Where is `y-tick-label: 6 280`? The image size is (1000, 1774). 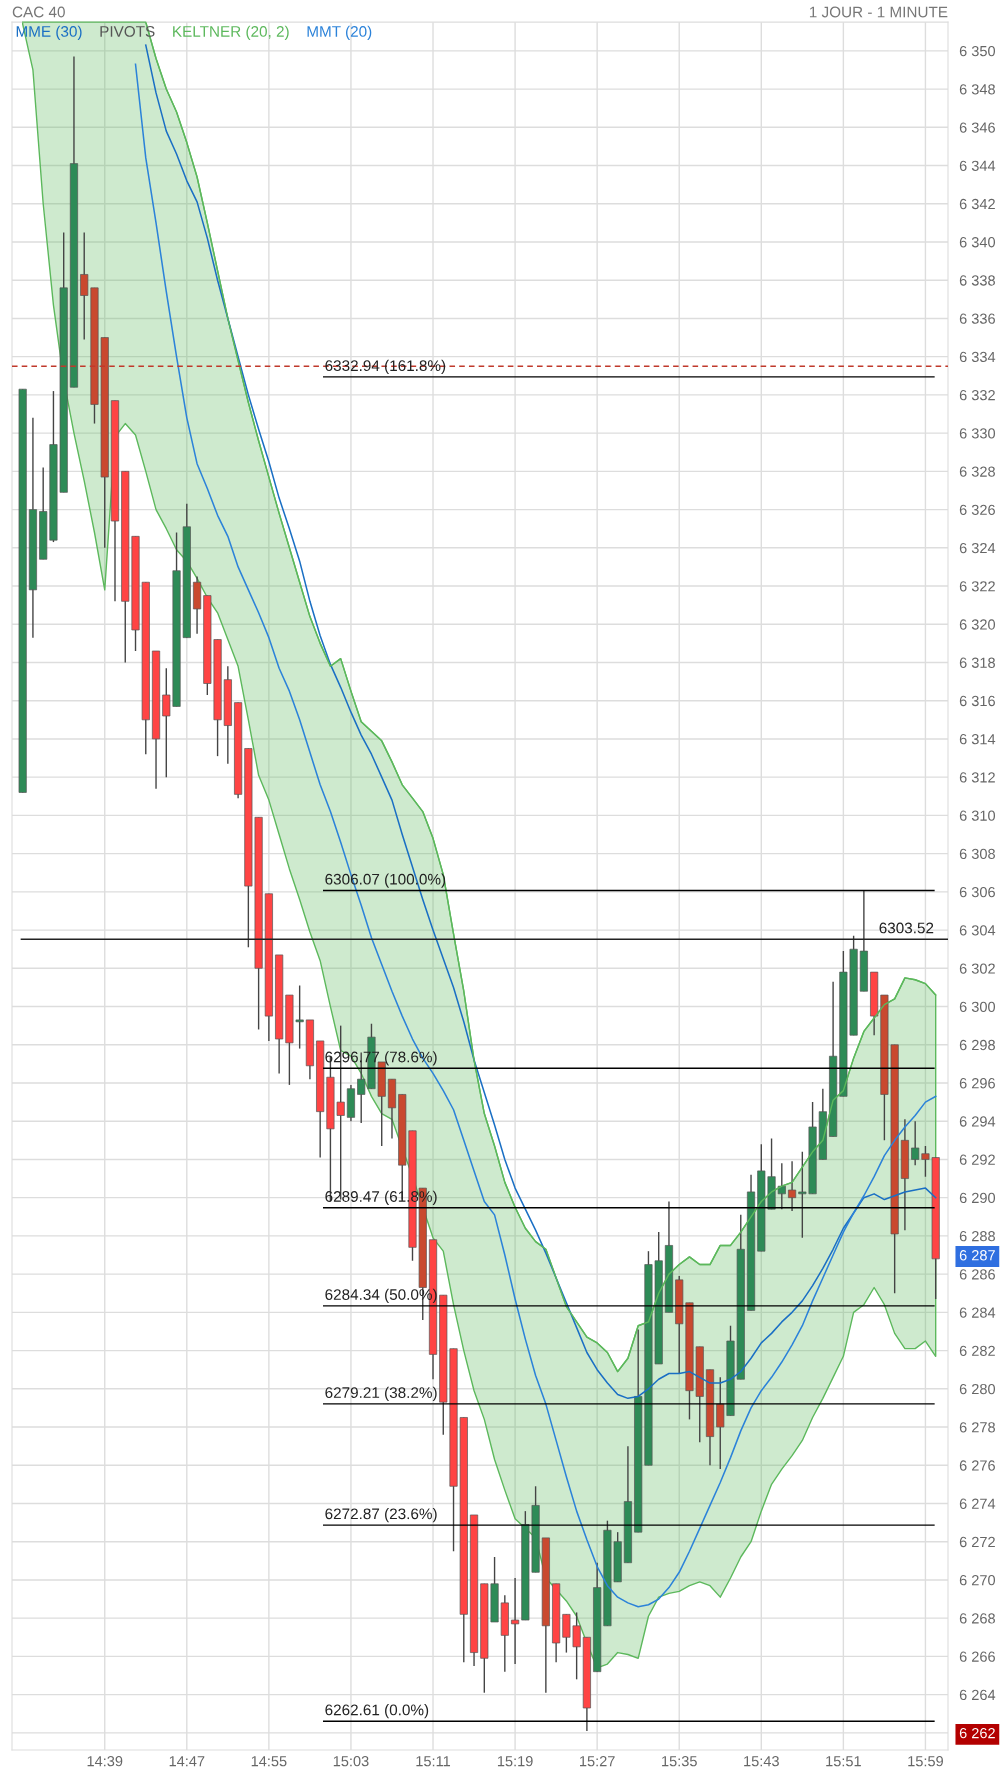
y-tick-label: 6 280 is located at coordinates (977, 1389).